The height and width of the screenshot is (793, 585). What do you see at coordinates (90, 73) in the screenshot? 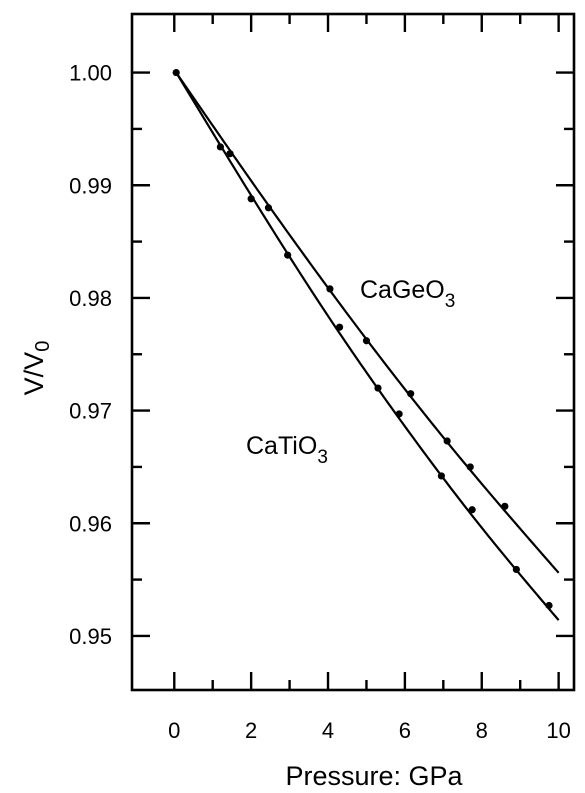
I see `y-tick-label: 1.00` at bounding box center [90, 73].